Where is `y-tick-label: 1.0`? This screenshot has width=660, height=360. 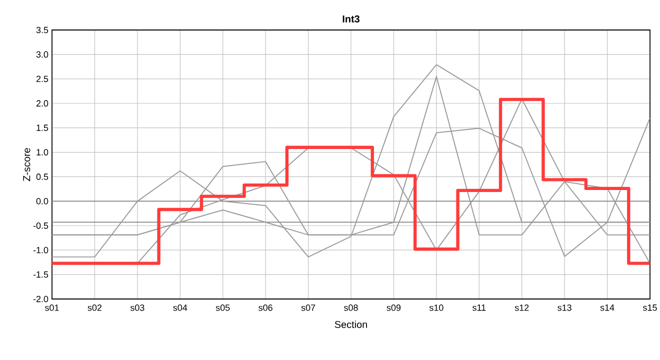
y-tick-label: 1.0 is located at coordinates (42, 152).